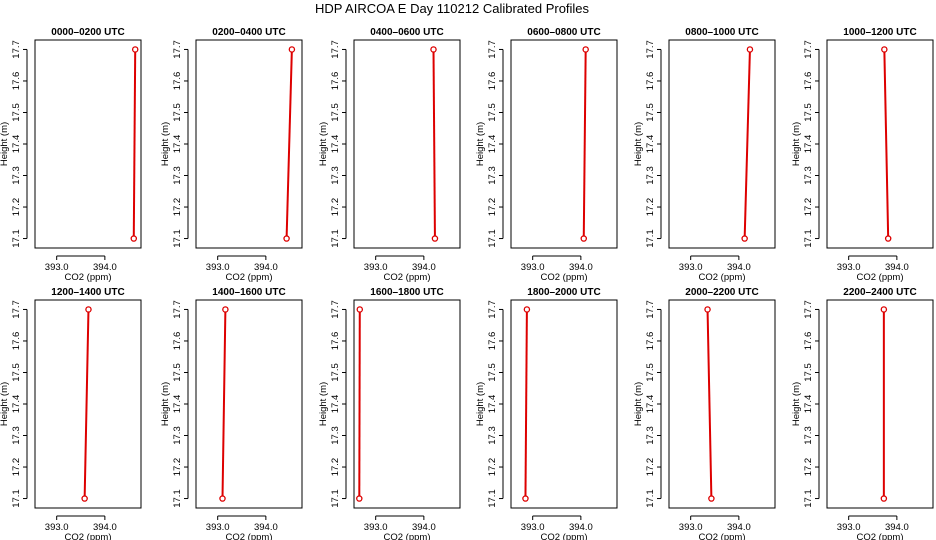 This screenshot has width=936, height=540. Describe the element at coordinates (406, 292) in the screenshot. I see `panel-title: 1600–1800 UTC` at that location.